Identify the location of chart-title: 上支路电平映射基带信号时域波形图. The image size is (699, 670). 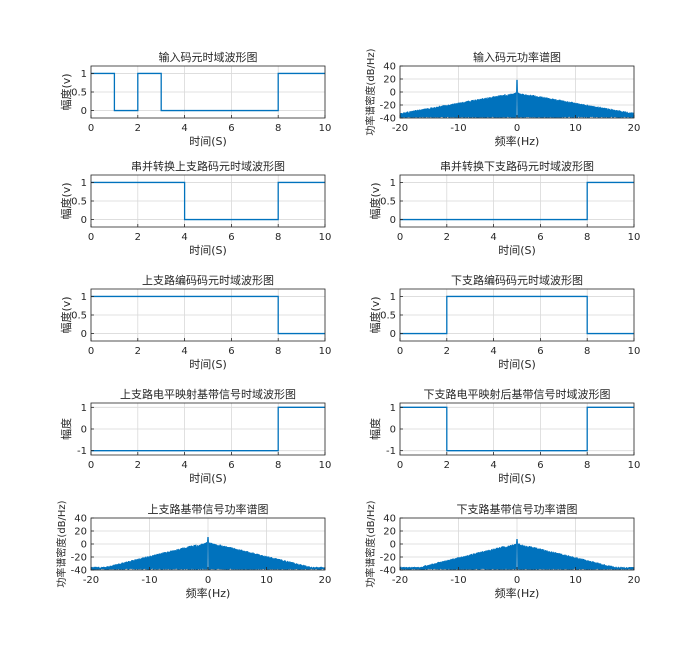
(208, 394).